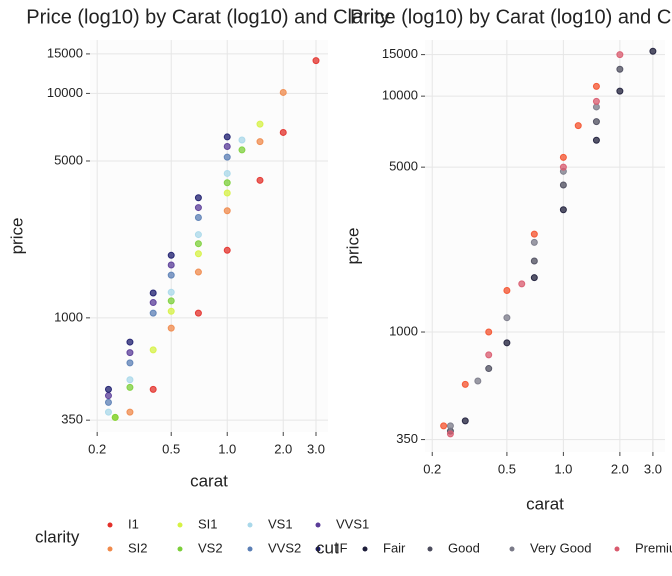  I want to click on legend-label: Fair, so click(394, 547).